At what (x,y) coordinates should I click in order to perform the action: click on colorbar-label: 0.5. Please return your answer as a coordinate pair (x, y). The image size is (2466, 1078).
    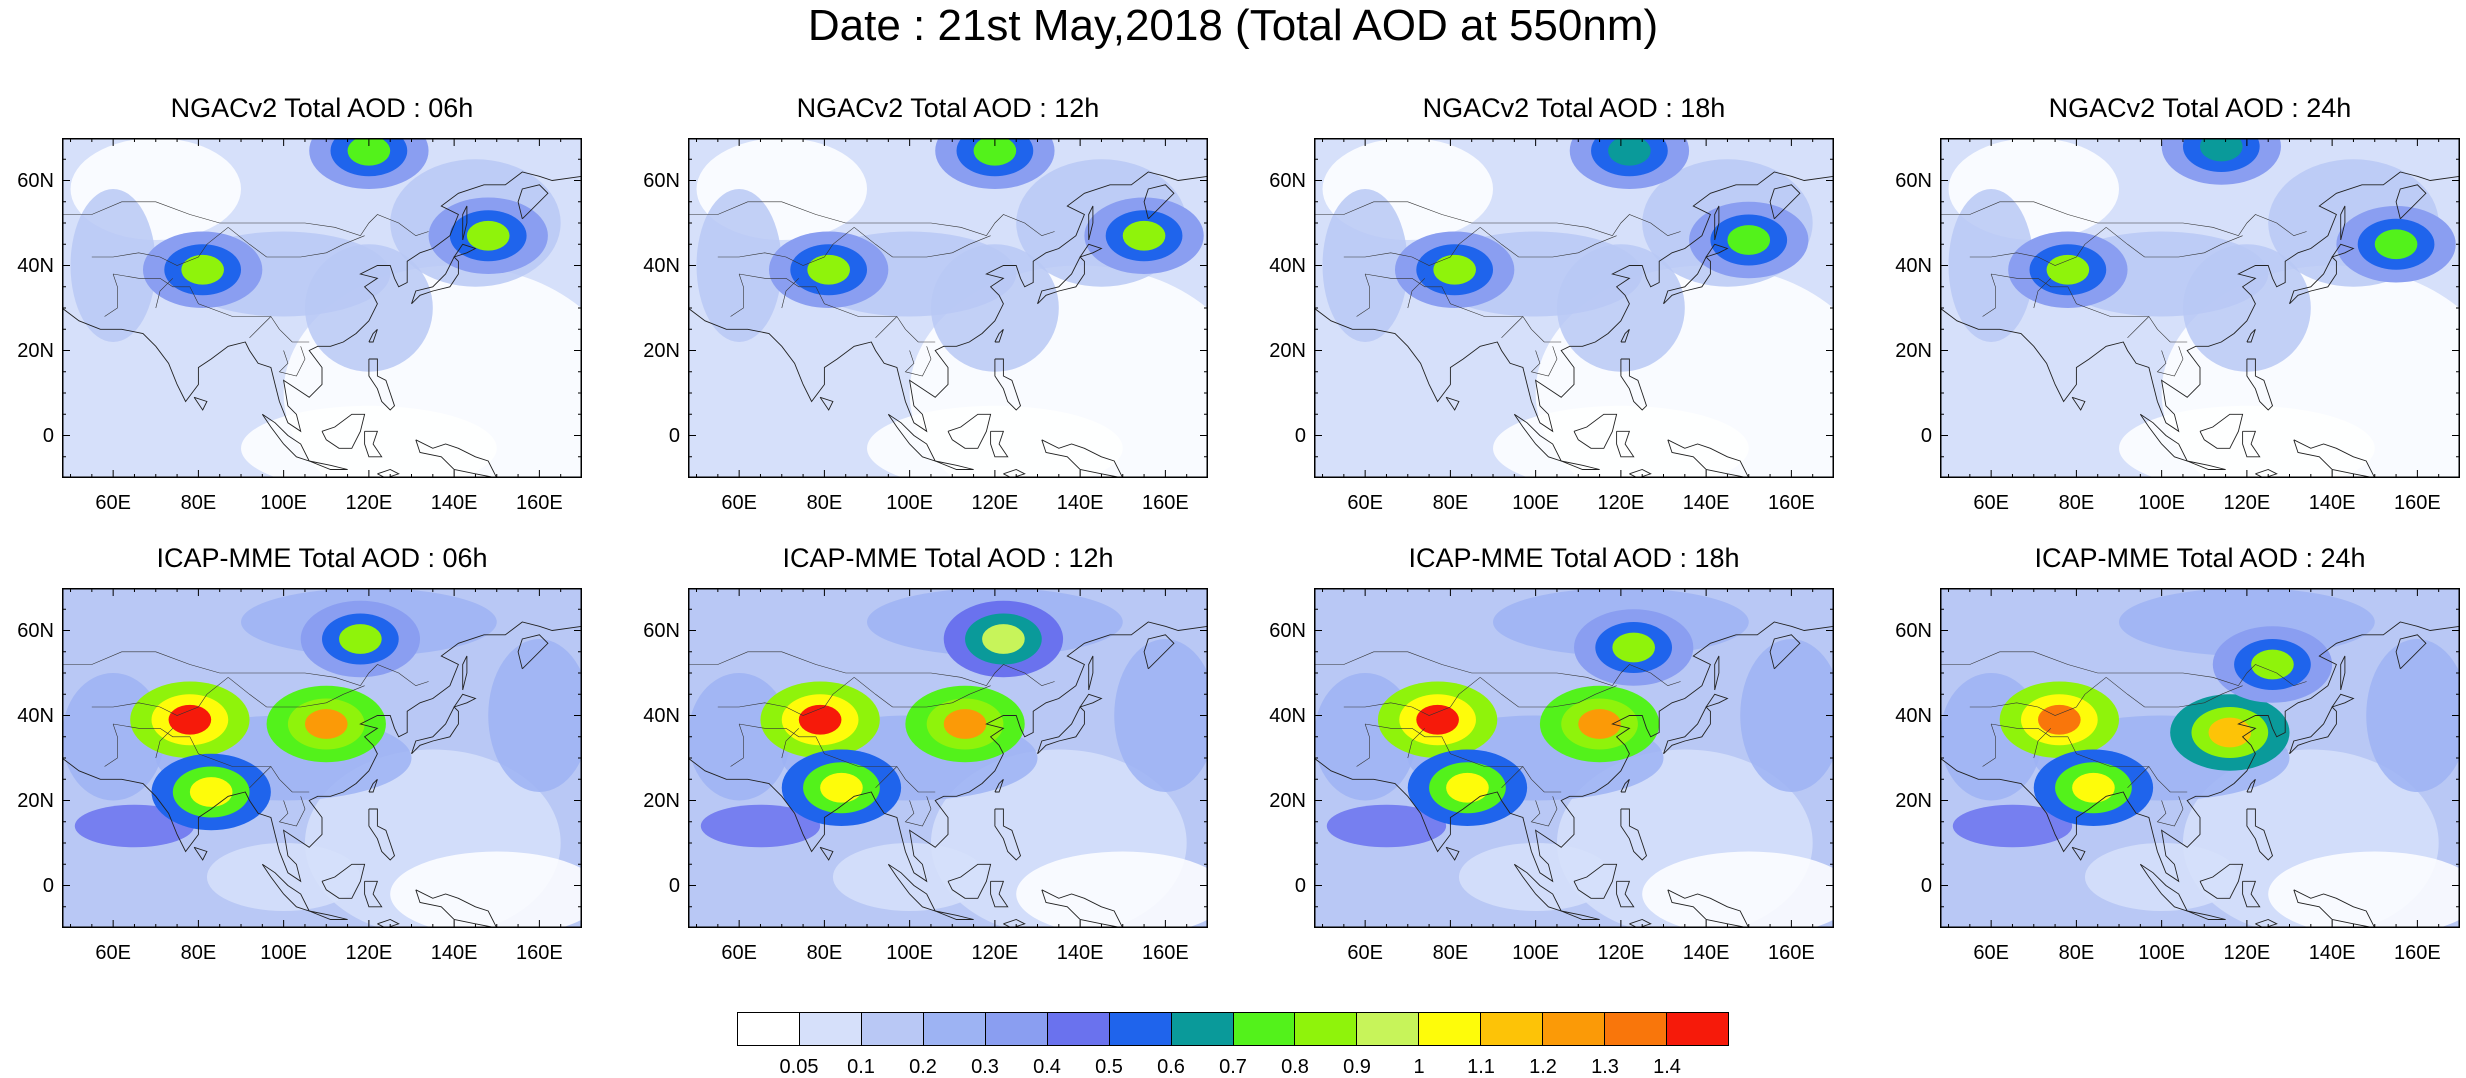
    Looking at the image, I should click on (1109, 1067).